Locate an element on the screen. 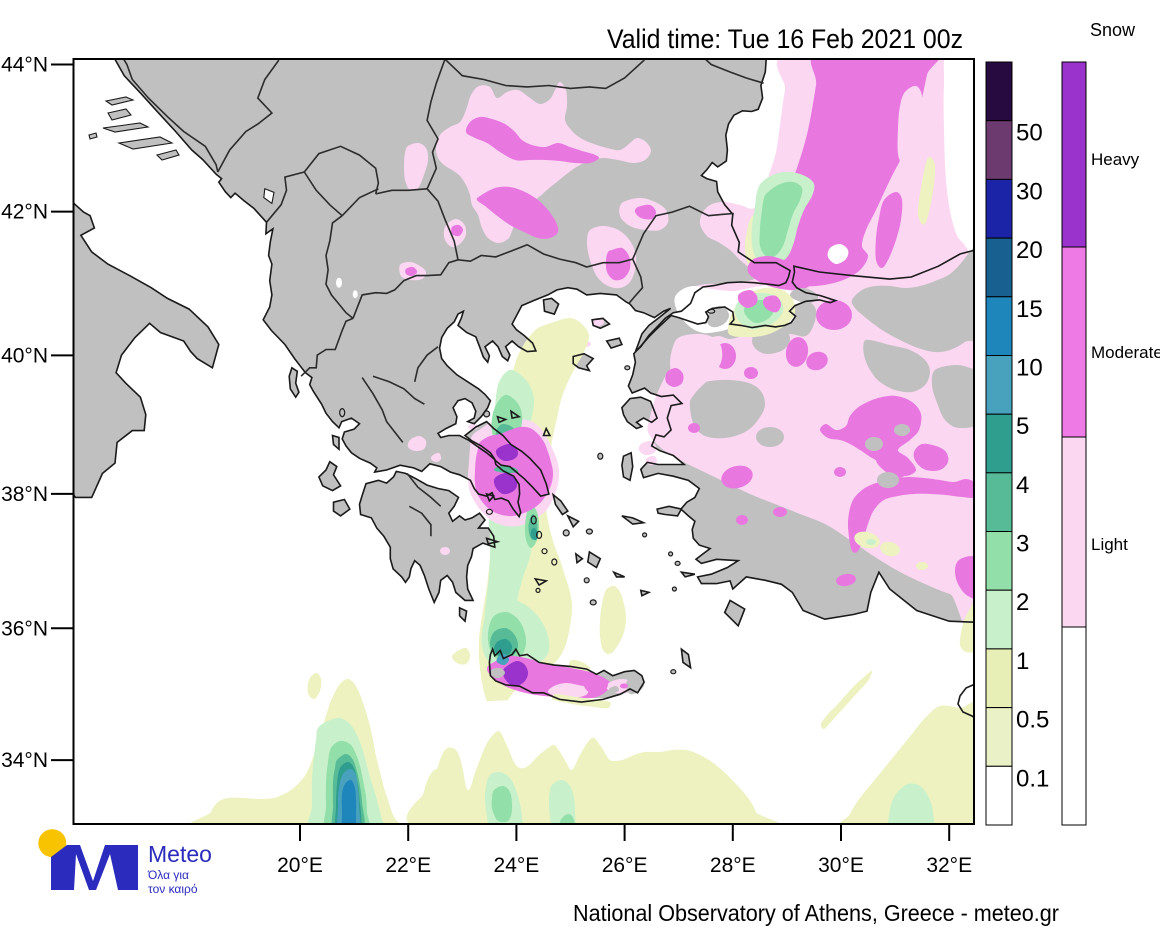  svg-text: 5 is located at coordinates (1022, 426).